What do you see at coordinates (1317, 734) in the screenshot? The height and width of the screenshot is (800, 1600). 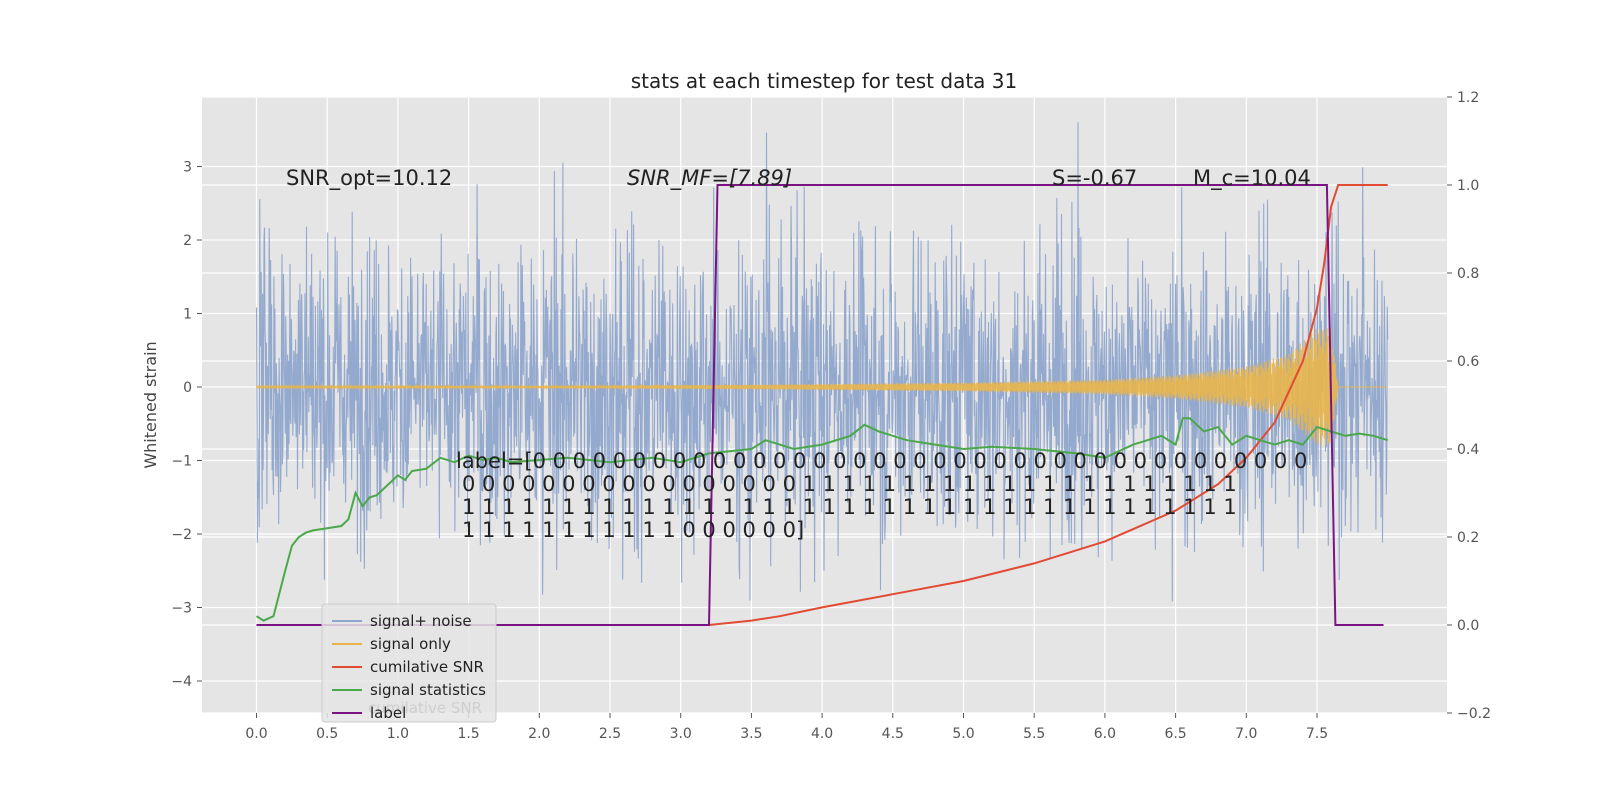 I see `x-tick-label: 7.5` at bounding box center [1317, 734].